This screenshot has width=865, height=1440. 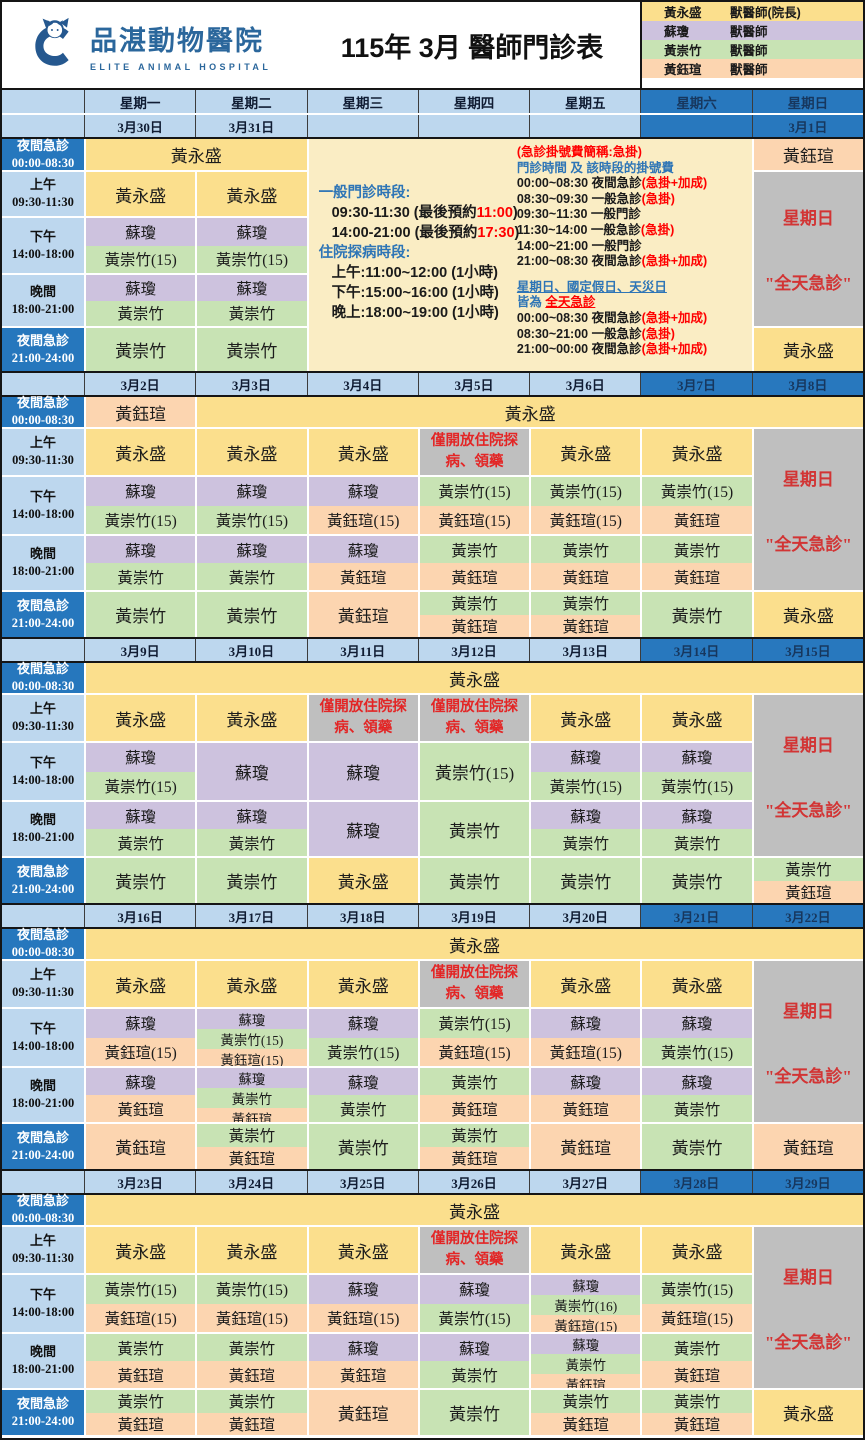 I want to click on weekday-header: 星期六, so click(x=696, y=101).